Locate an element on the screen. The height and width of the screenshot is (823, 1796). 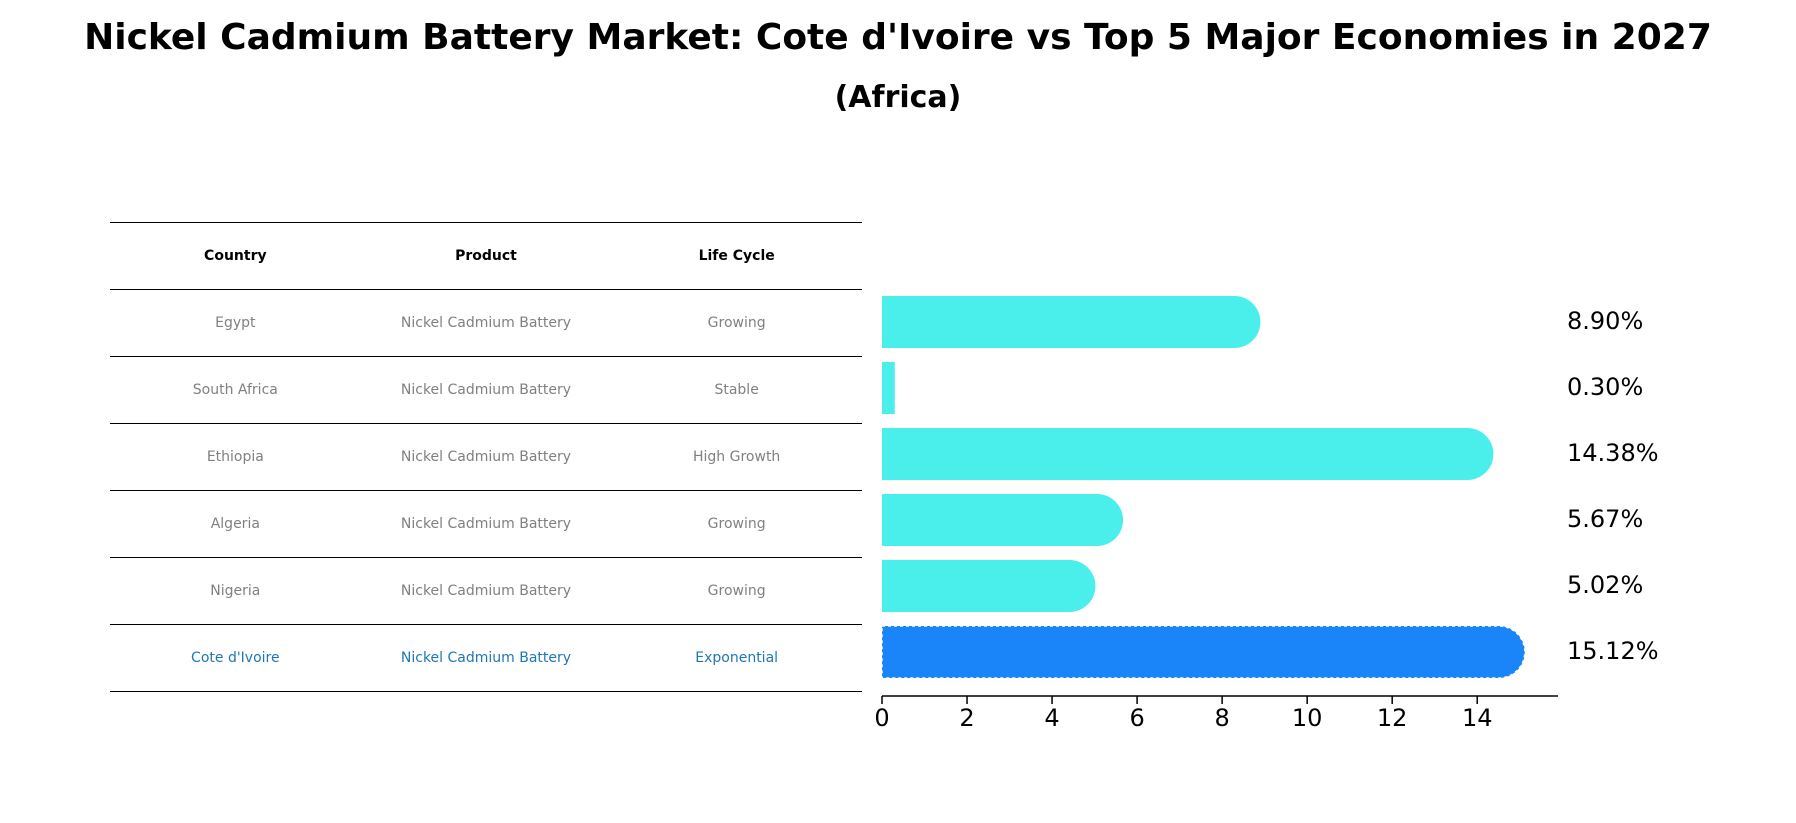
header-country: Country is located at coordinates (235, 256).